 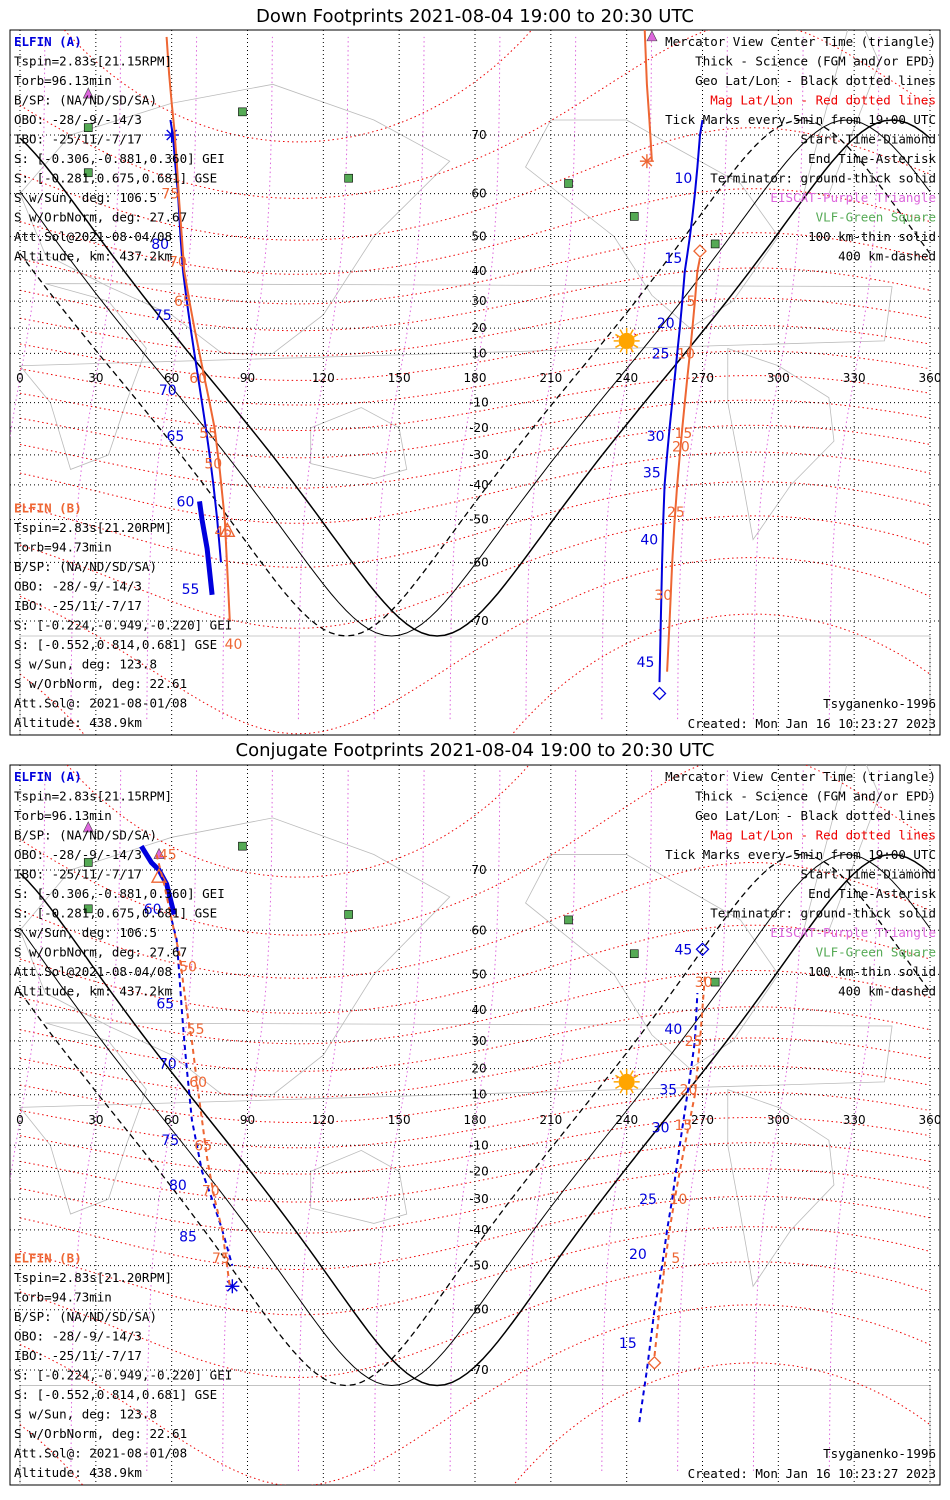 What do you see at coordinates (159, 875) in the screenshot?
I see `view-center-triangle` at bounding box center [159, 875].